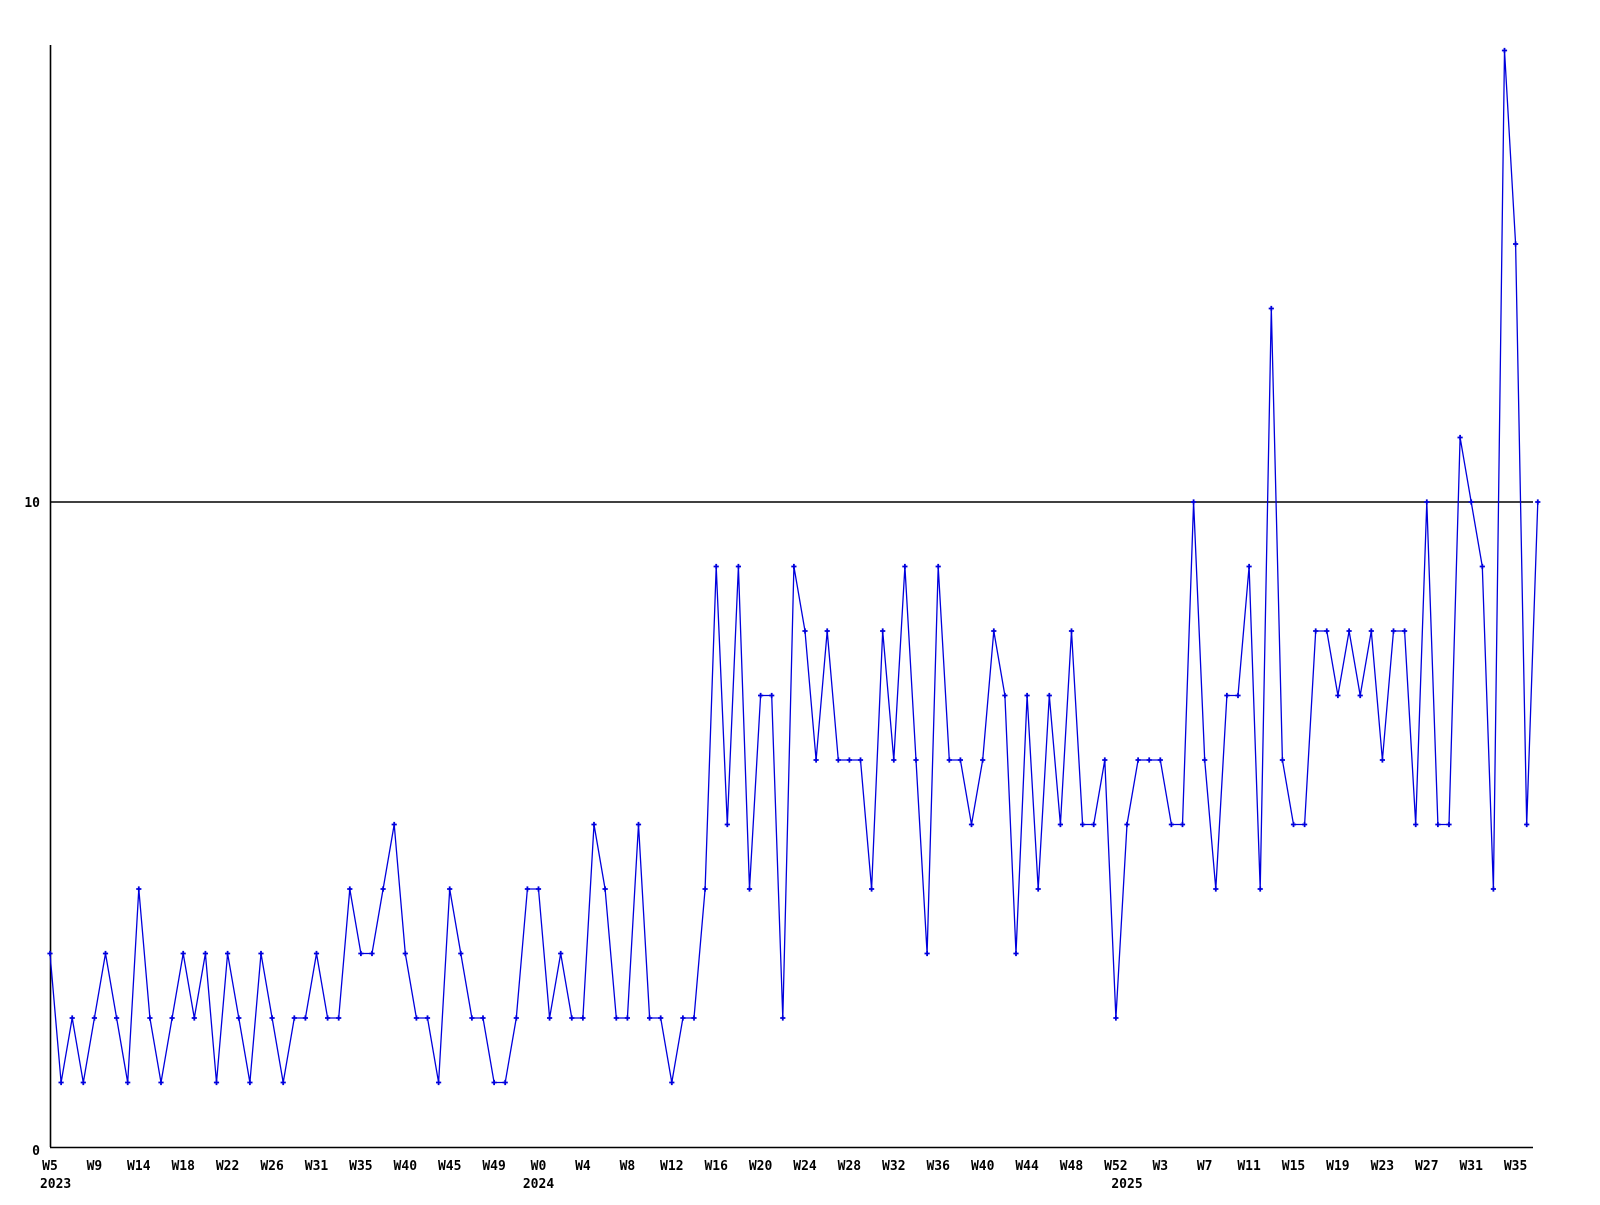 This screenshot has height=1205, width=1600. I want to click on x-tick-label: W49, so click(493, 1166).